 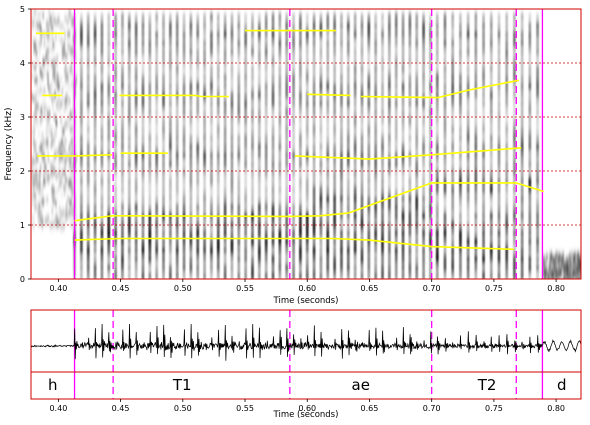 What do you see at coordinates (58, 408) in the screenshot?
I see `waveform-time-tick-label: 0.40` at bounding box center [58, 408].